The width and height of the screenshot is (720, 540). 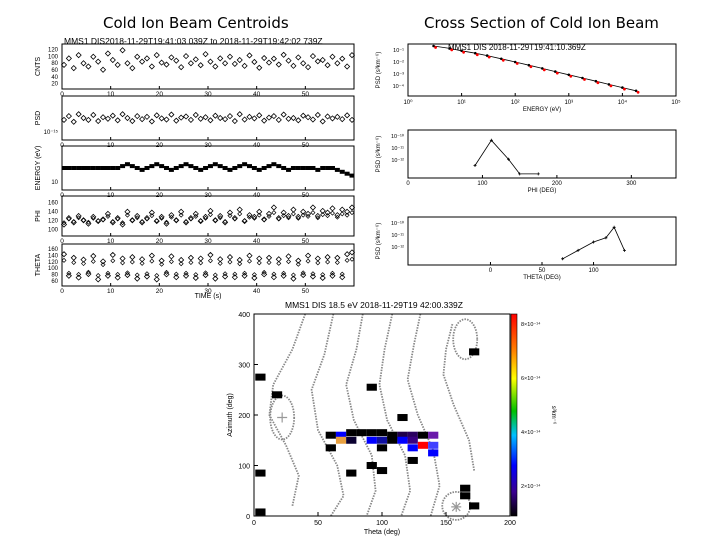 What do you see at coordinates (378, 154) in the screenshot?
I see `small-ylabel-phi: PSD (s³km⁻⁶)` at bounding box center [378, 154].